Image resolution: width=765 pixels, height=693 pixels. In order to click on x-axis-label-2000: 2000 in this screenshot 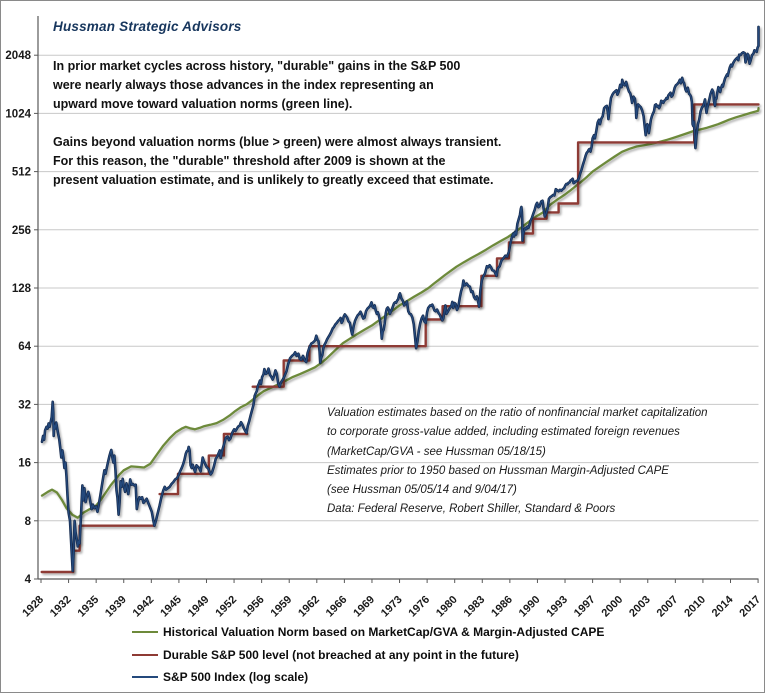, I will do `click(613, 607)`.